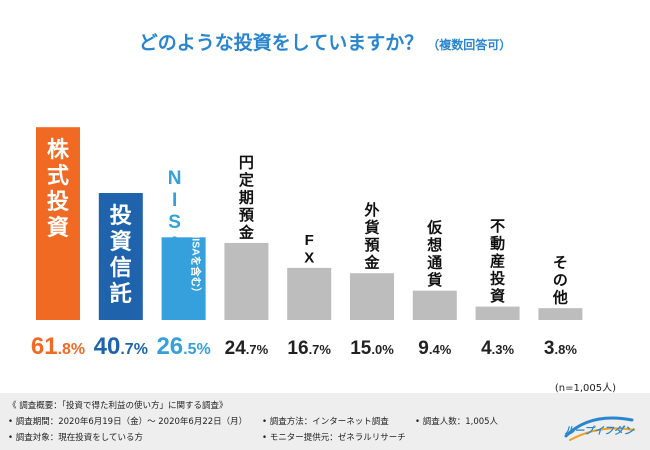  What do you see at coordinates (75, 438) in the screenshot?
I see `survey-target: • 調査対象：現在投資をしている方` at bounding box center [75, 438].